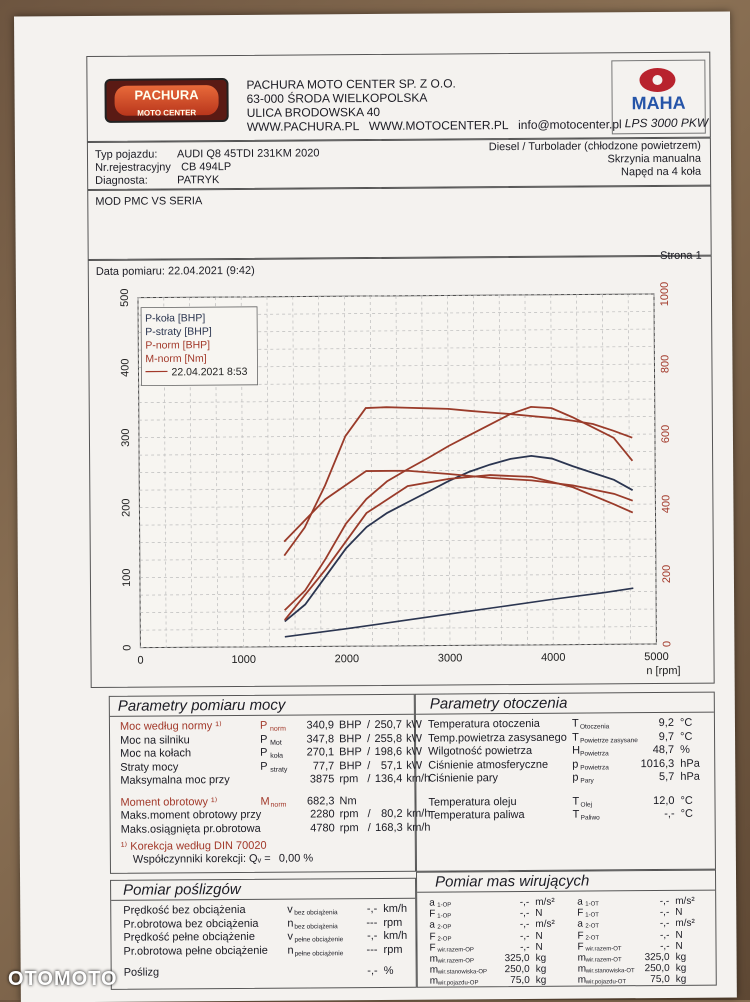 The image size is (750, 1002). What do you see at coordinates (348, 779) in the screenshot?
I see `power-unit1: rpm` at bounding box center [348, 779].